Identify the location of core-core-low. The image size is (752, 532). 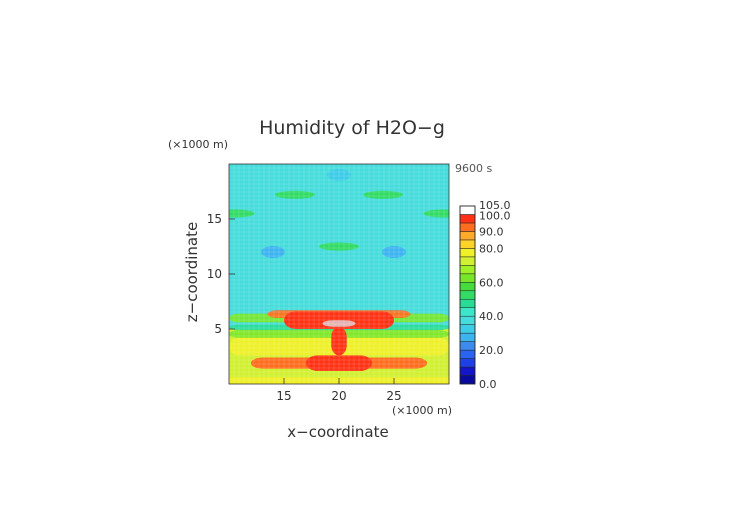
(339, 363).